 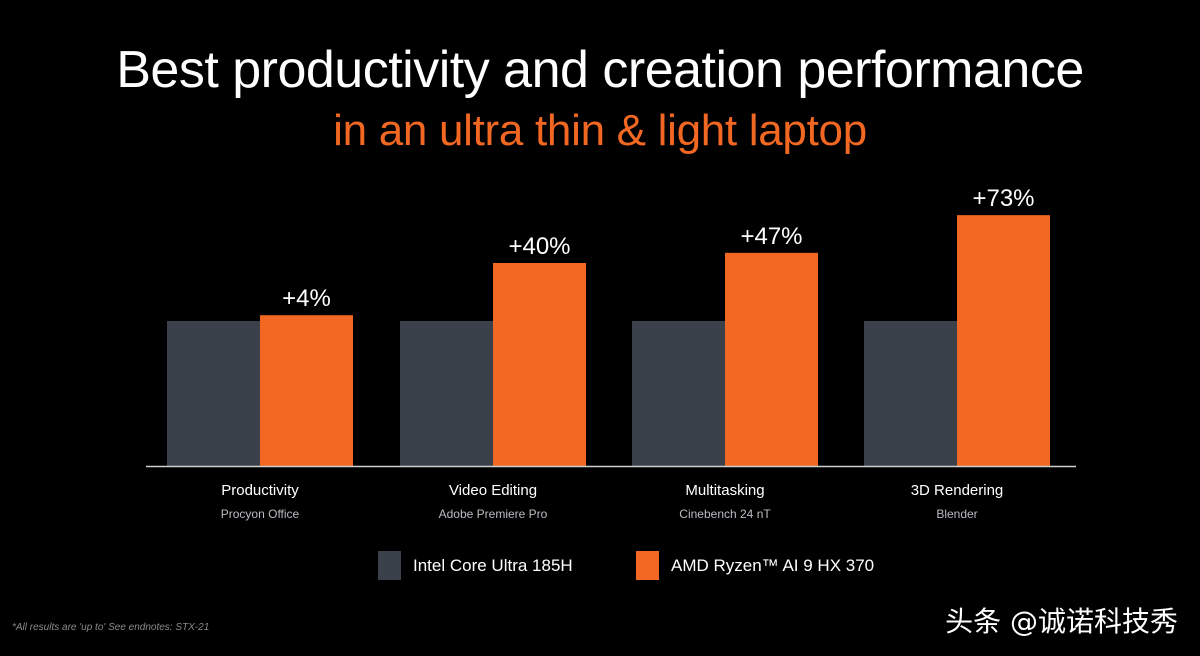 What do you see at coordinates (493, 490) in the screenshot?
I see `category-label-2: Video Editing` at bounding box center [493, 490].